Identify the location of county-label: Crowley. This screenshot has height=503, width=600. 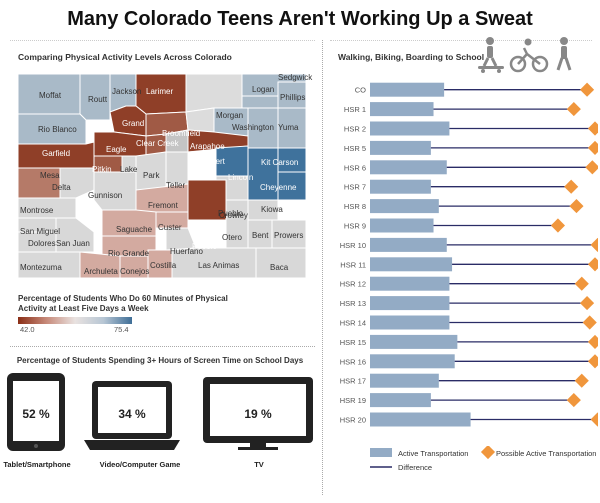
(233, 215).